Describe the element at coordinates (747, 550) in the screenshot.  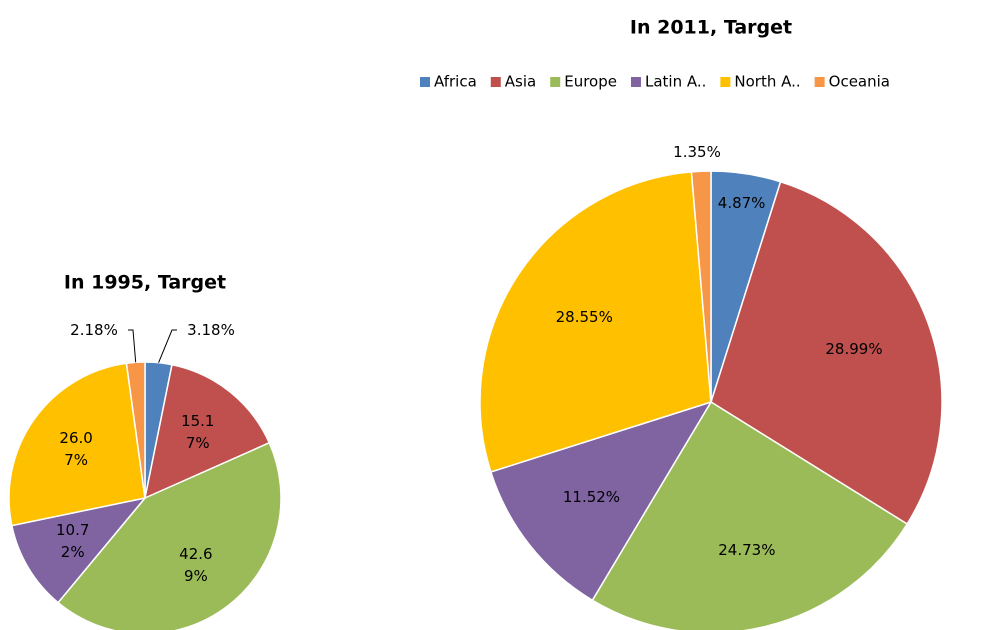
I see `data-label: 24.73%` at that location.